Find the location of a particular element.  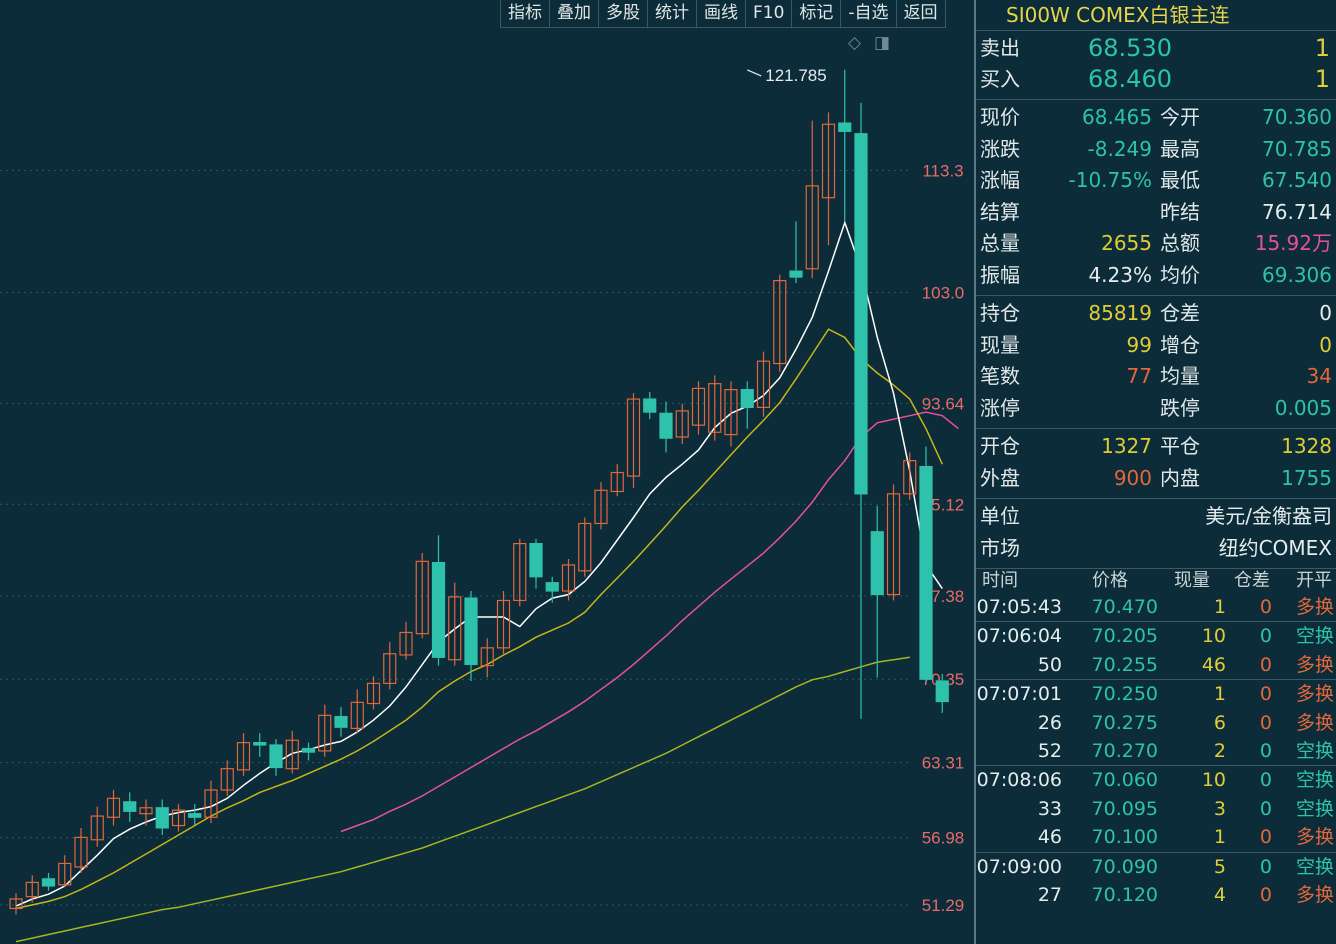

tick-header-cell: 现量 is located at coordinates (1192, 580).